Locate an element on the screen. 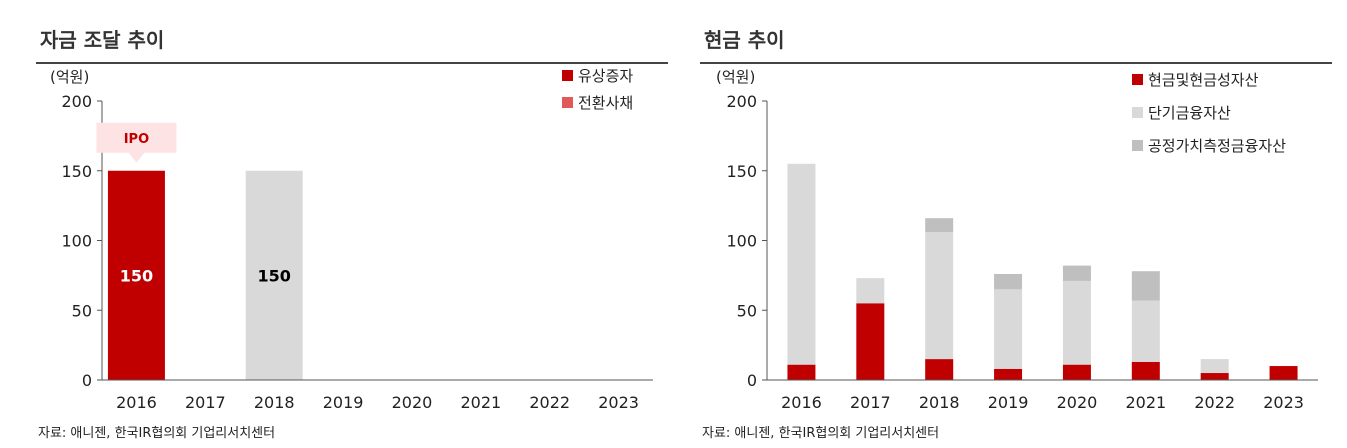 The image size is (1347, 448). legend-label: 현금및현금성자산 is located at coordinates (1203, 80).